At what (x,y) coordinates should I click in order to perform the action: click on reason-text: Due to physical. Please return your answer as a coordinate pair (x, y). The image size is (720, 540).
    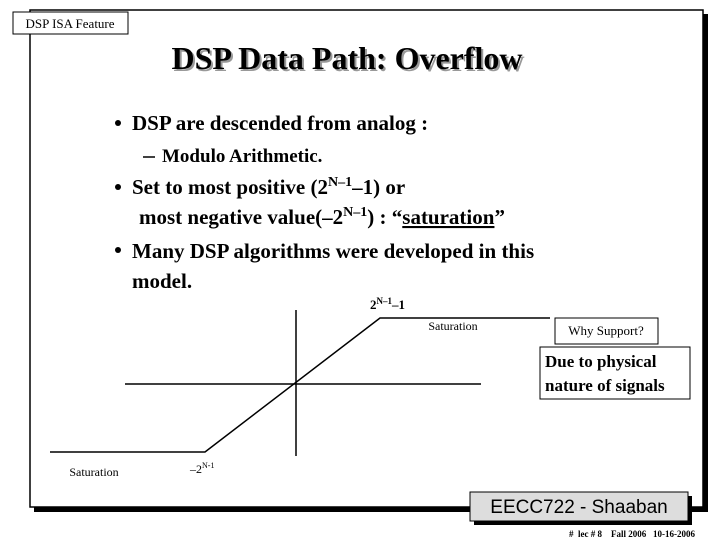
    Looking at the image, I should click on (601, 361).